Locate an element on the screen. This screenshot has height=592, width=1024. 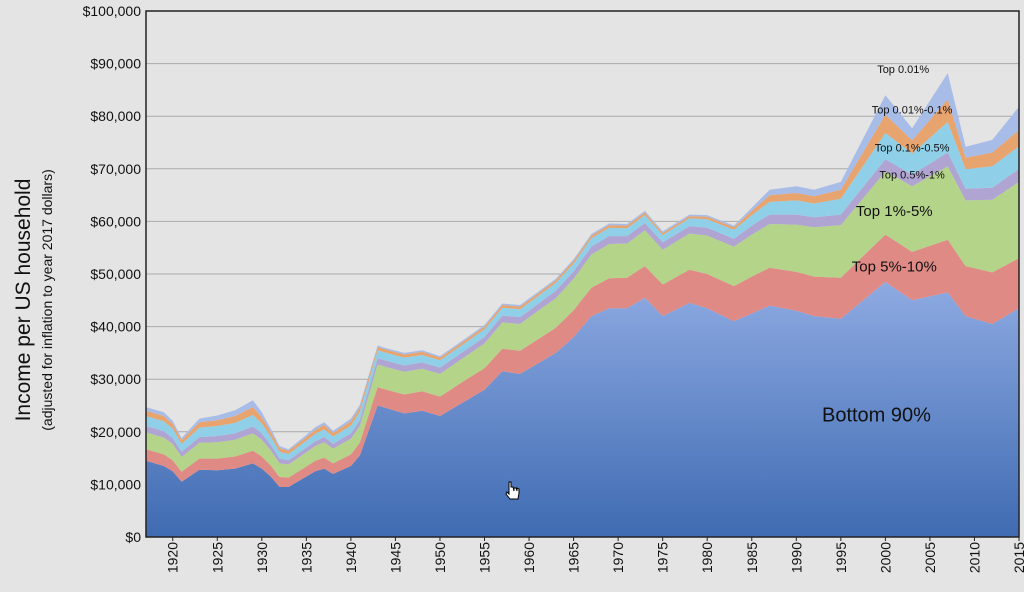
x-tick-label: 1940 is located at coordinates (351, 557).